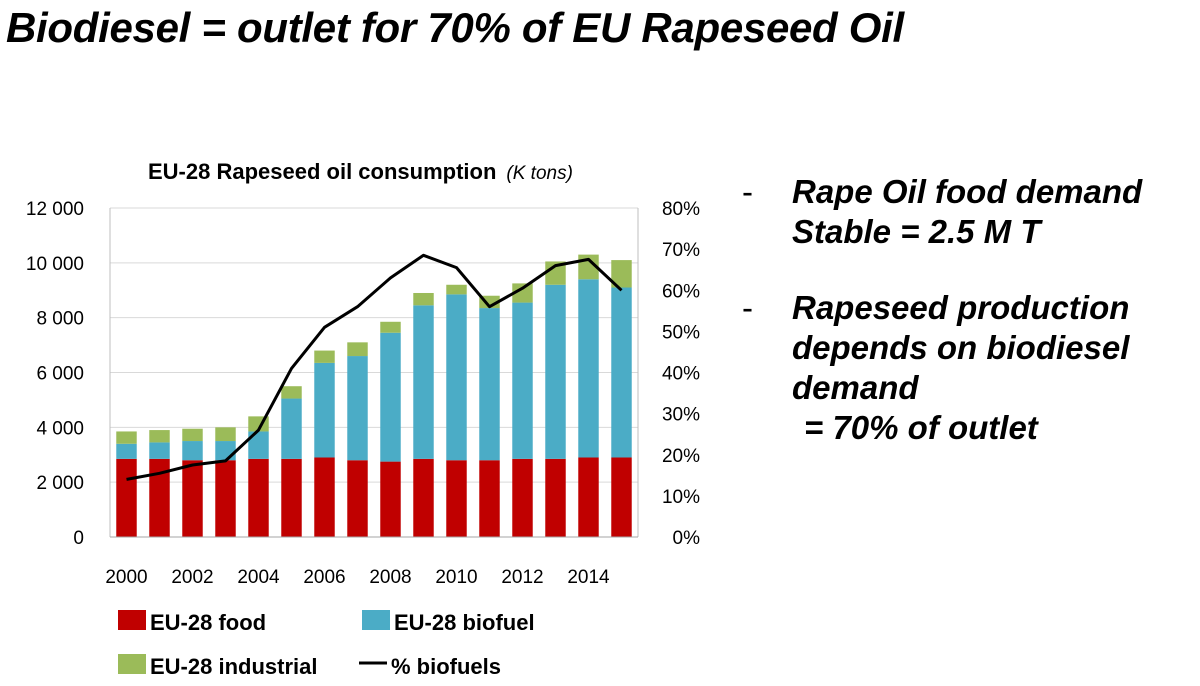 The width and height of the screenshot is (1200, 686). Describe the element at coordinates (464, 622) in the screenshot. I see `legend-label: EU-28 biofuel` at that location.